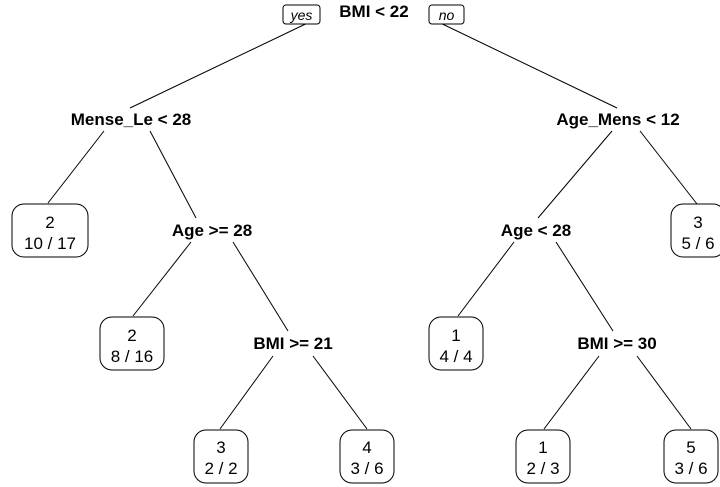 The width and height of the screenshot is (720, 487). What do you see at coordinates (617, 119) in the screenshot?
I see `split-right: Age_Mens < 12` at bounding box center [617, 119].